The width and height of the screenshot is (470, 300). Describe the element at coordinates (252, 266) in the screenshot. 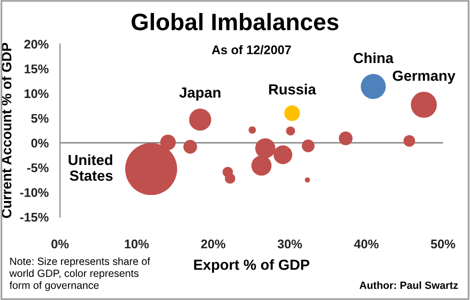

I see `x-axis-title: Export % of GDP` at that location.